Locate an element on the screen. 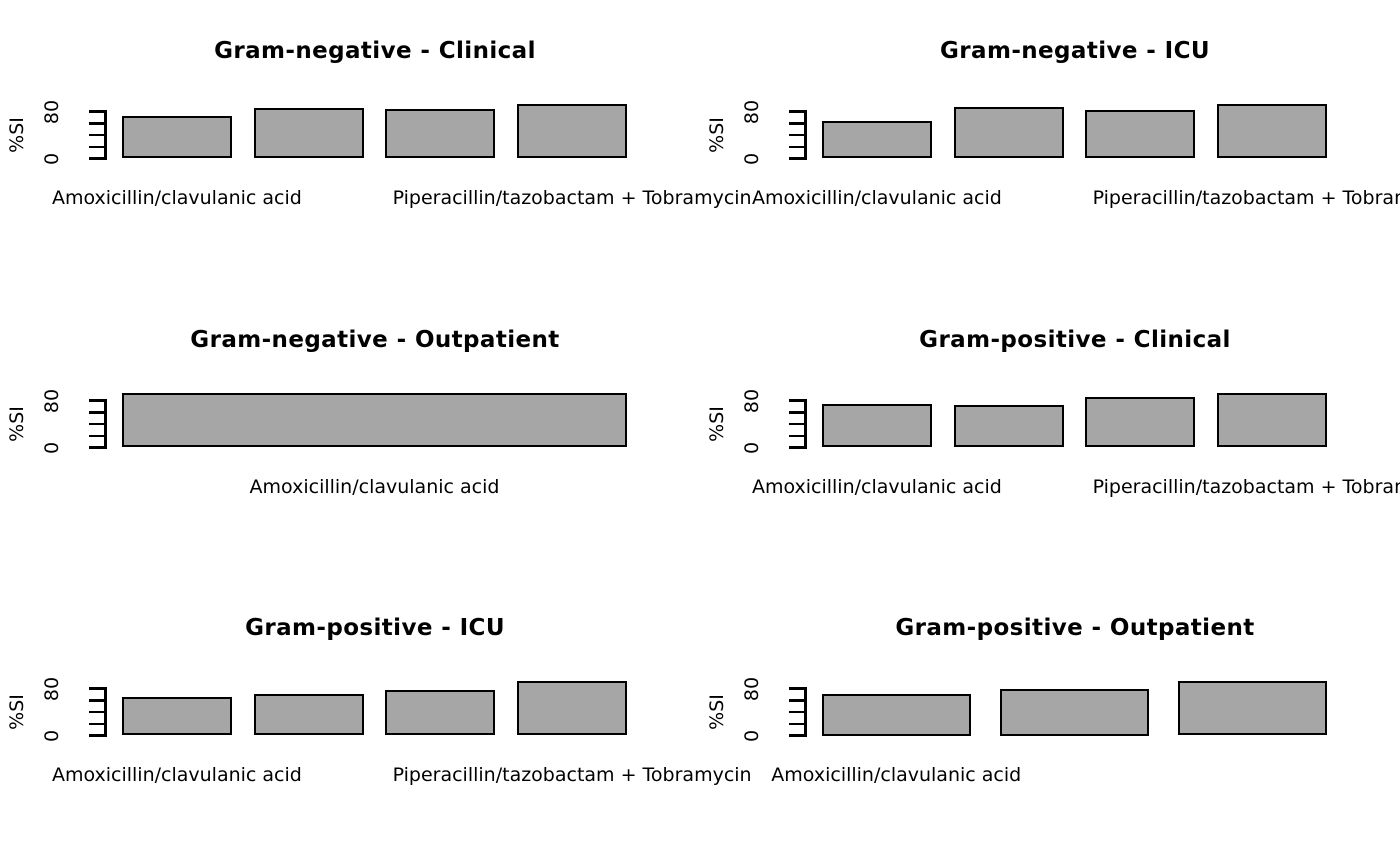 This screenshot has width=1400, height=866. chart-title: Gram-negative - Outpatient is located at coordinates (375, 340).